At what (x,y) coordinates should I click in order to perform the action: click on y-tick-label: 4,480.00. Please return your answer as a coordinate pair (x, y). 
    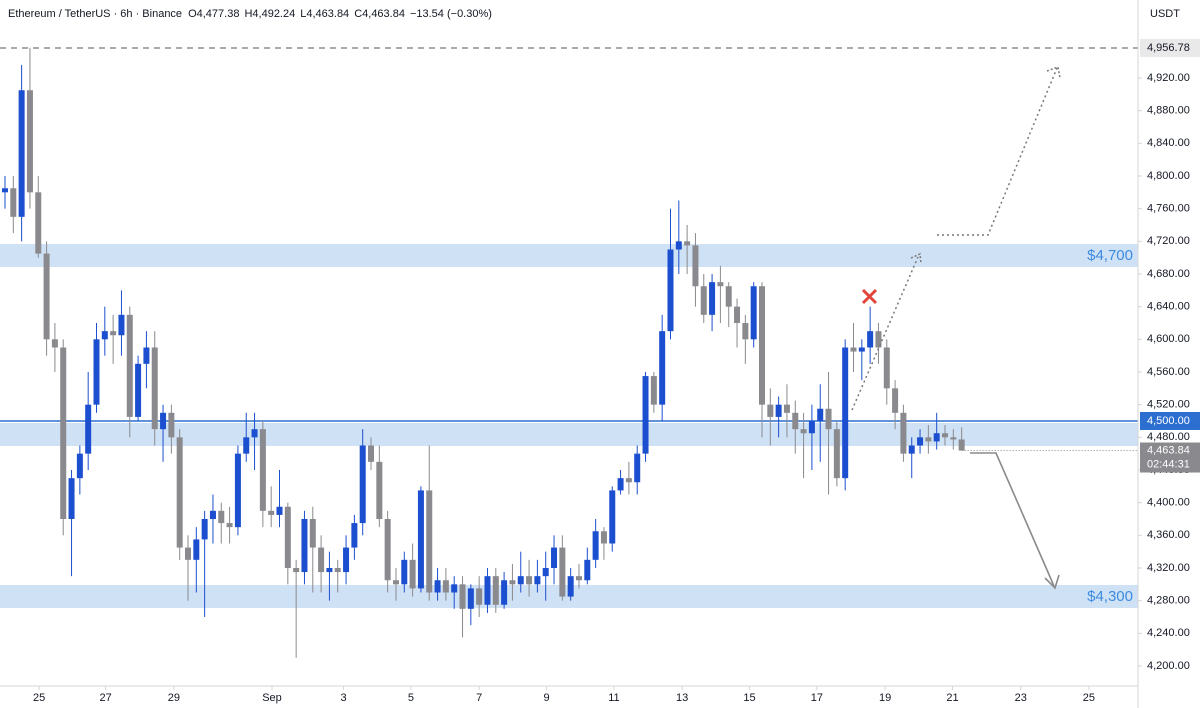
    Looking at the image, I should click on (1168, 437).